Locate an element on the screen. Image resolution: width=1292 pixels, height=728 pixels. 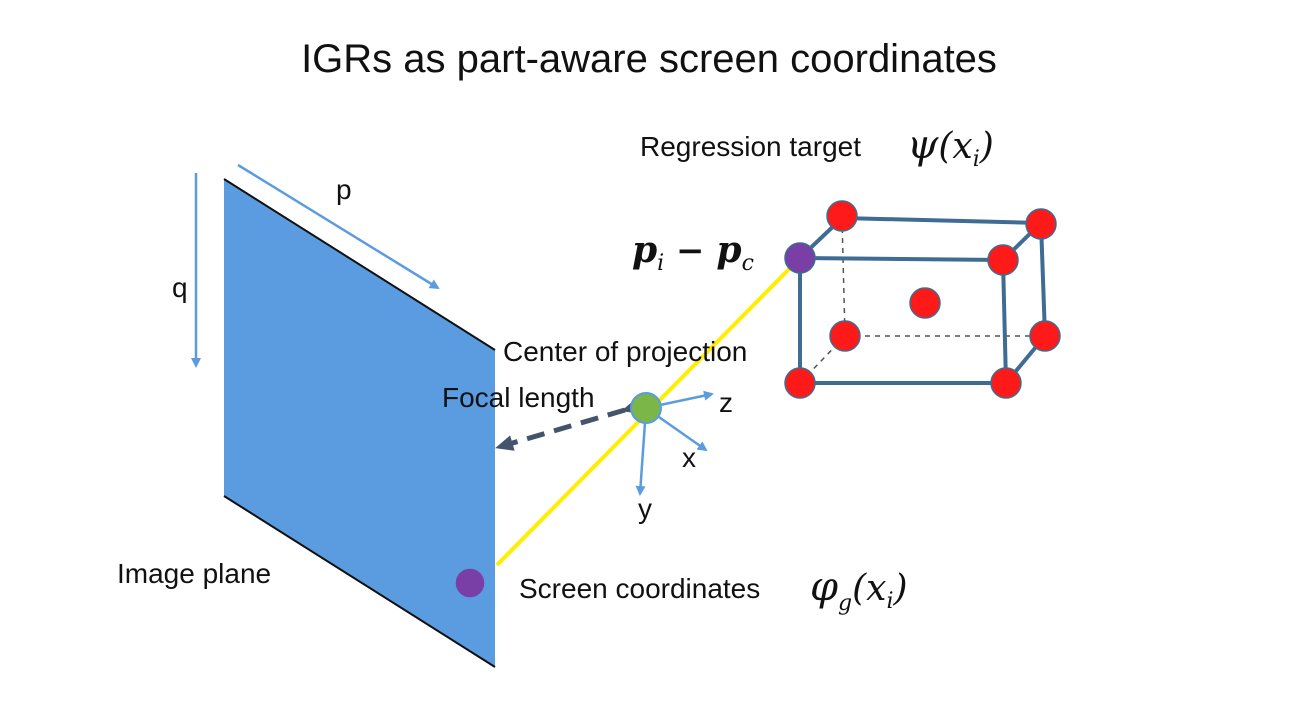
axis-x-label: x is located at coordinates (689, 457).